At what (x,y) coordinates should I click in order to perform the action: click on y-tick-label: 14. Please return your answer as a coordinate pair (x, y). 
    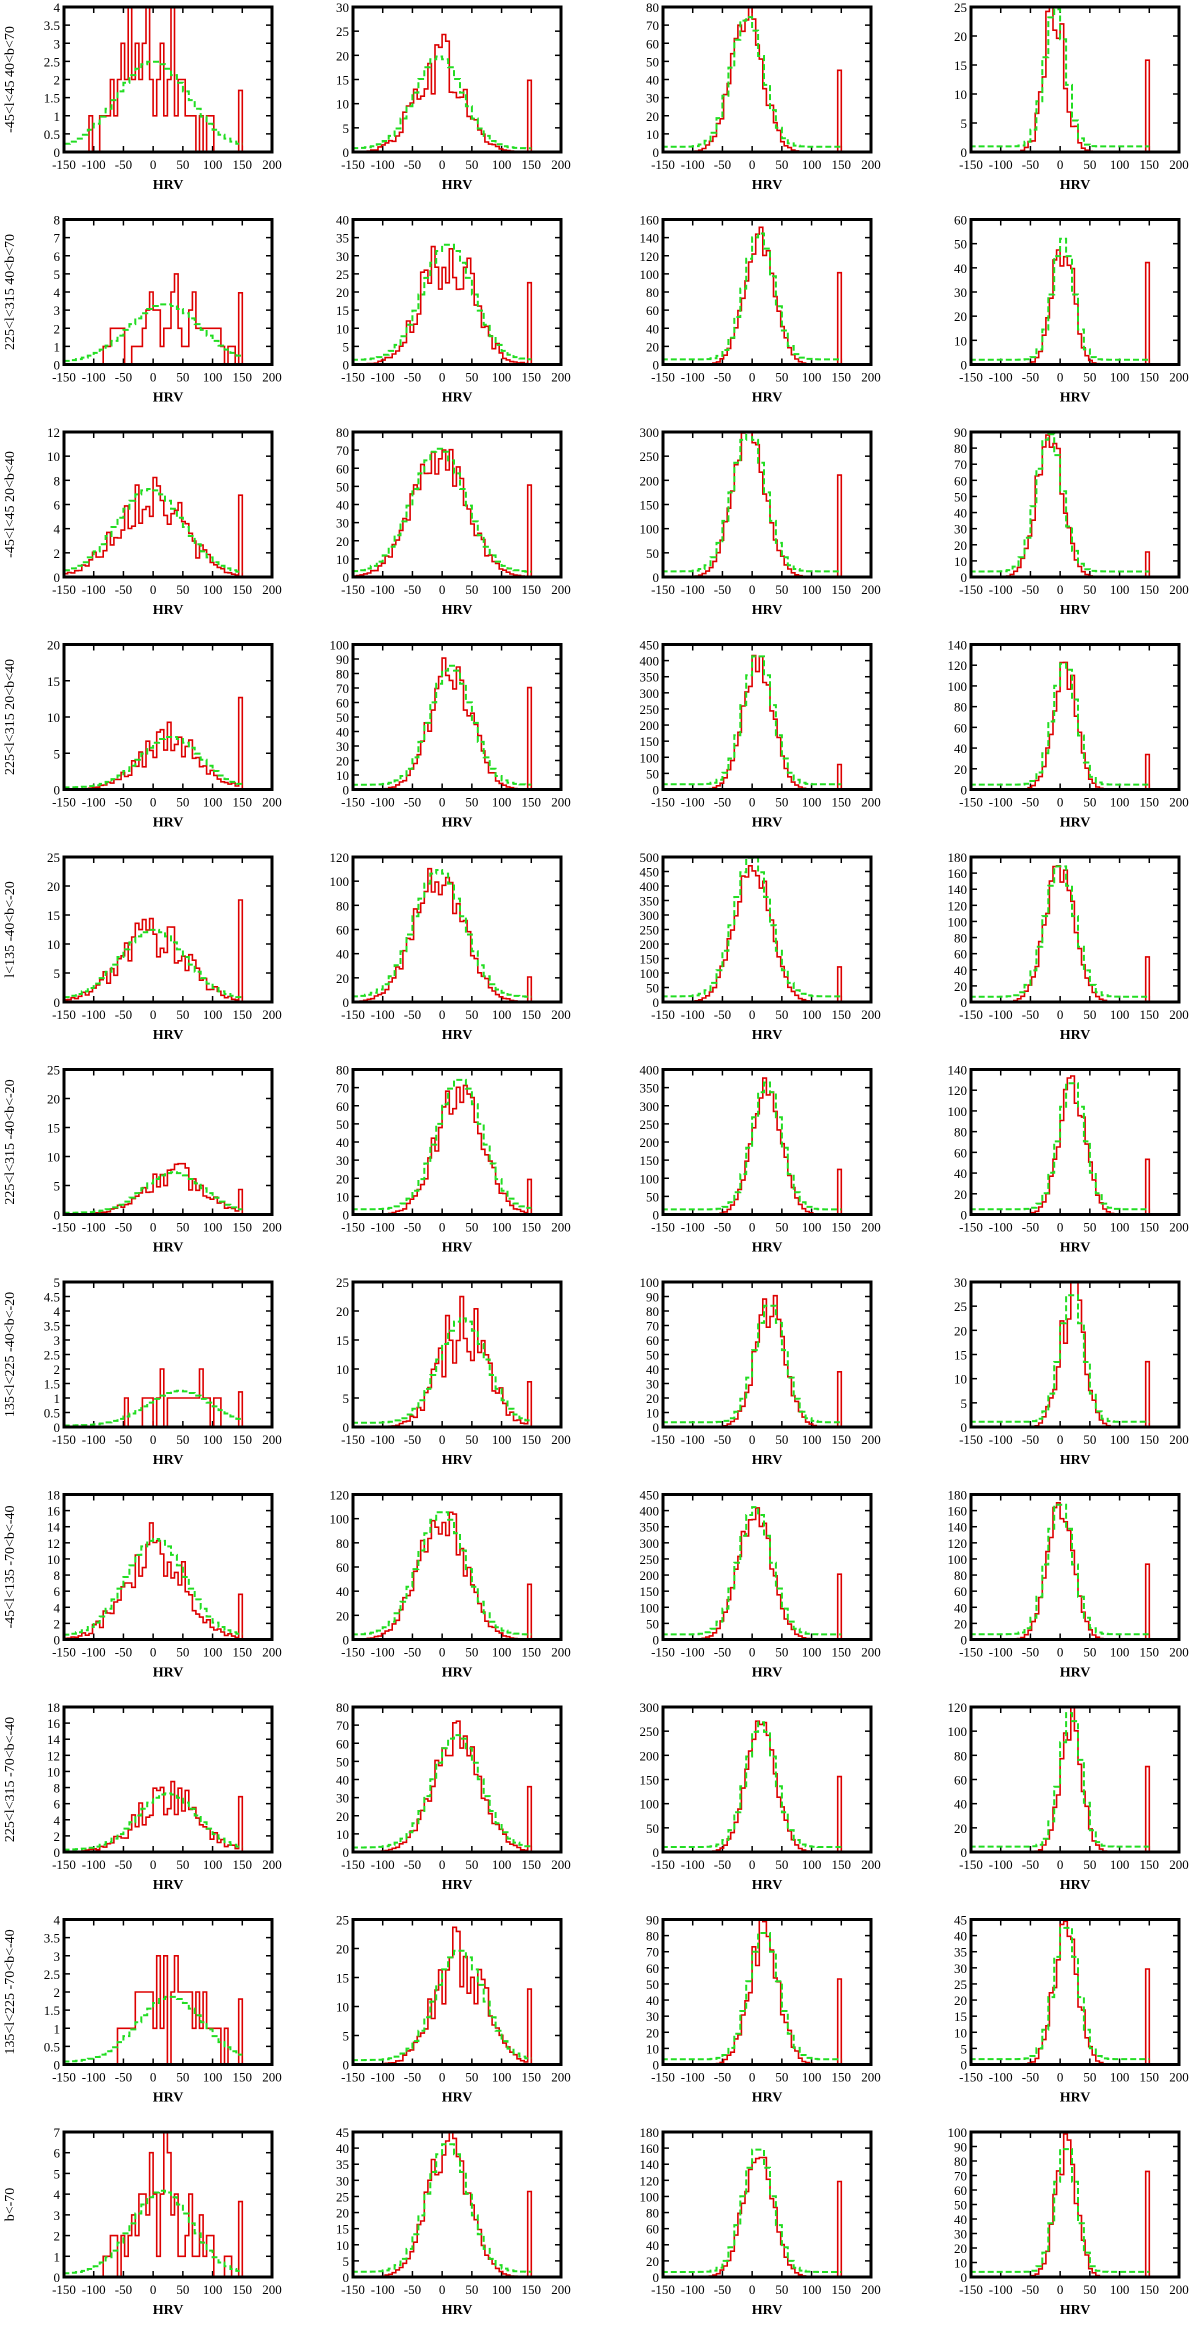
    Looking at the image, I should click on (54, 1527).